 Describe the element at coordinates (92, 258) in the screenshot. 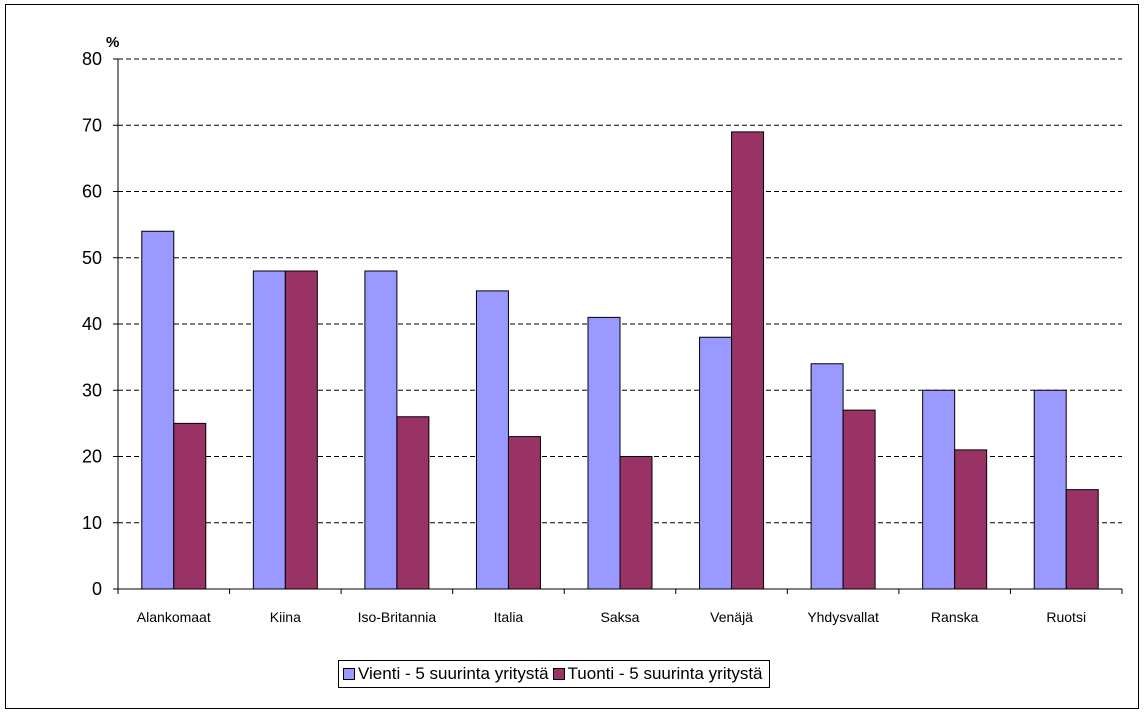

I see `y-tick-label: 50` at that location.